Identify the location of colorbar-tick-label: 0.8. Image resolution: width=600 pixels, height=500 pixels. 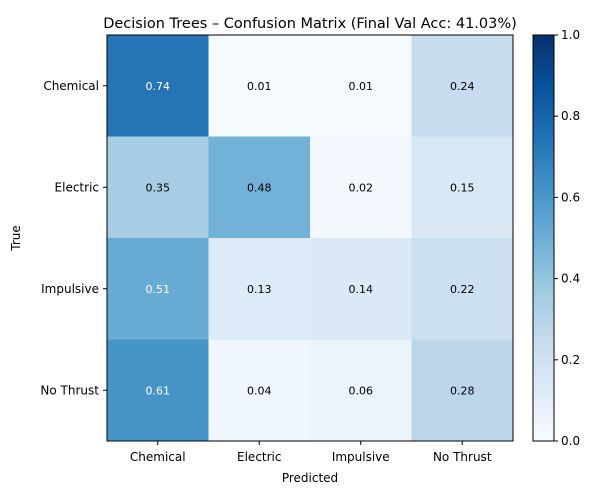
(570, 116).